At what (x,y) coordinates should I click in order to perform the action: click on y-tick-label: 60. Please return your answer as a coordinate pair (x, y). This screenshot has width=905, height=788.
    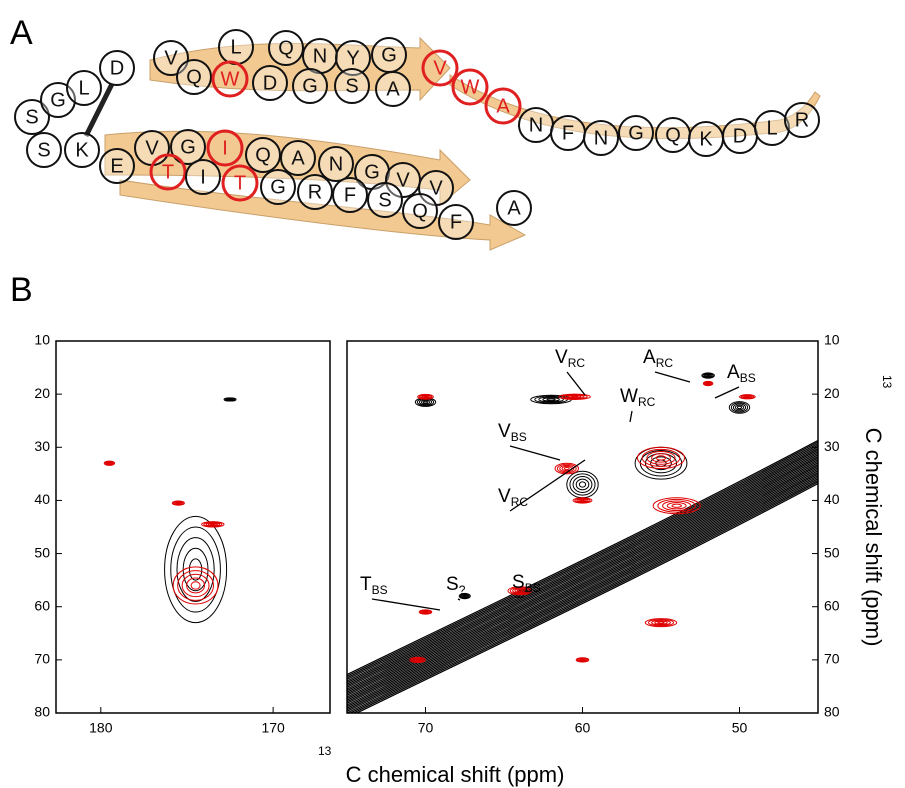
    Looking at the image, I should click on (832, 605).